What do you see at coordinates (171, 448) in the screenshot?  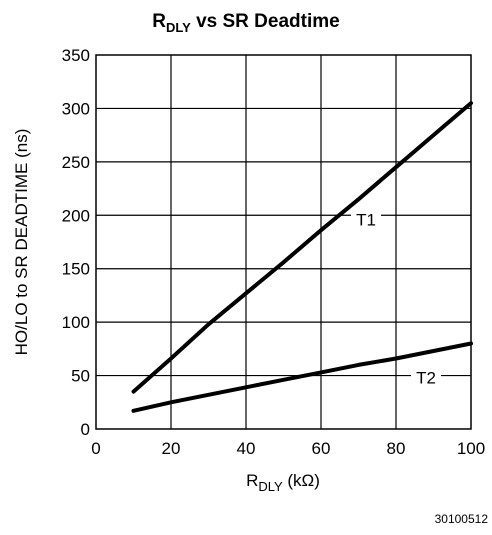 I see `x-tick-label: 20` at bounding box center [171, 448].